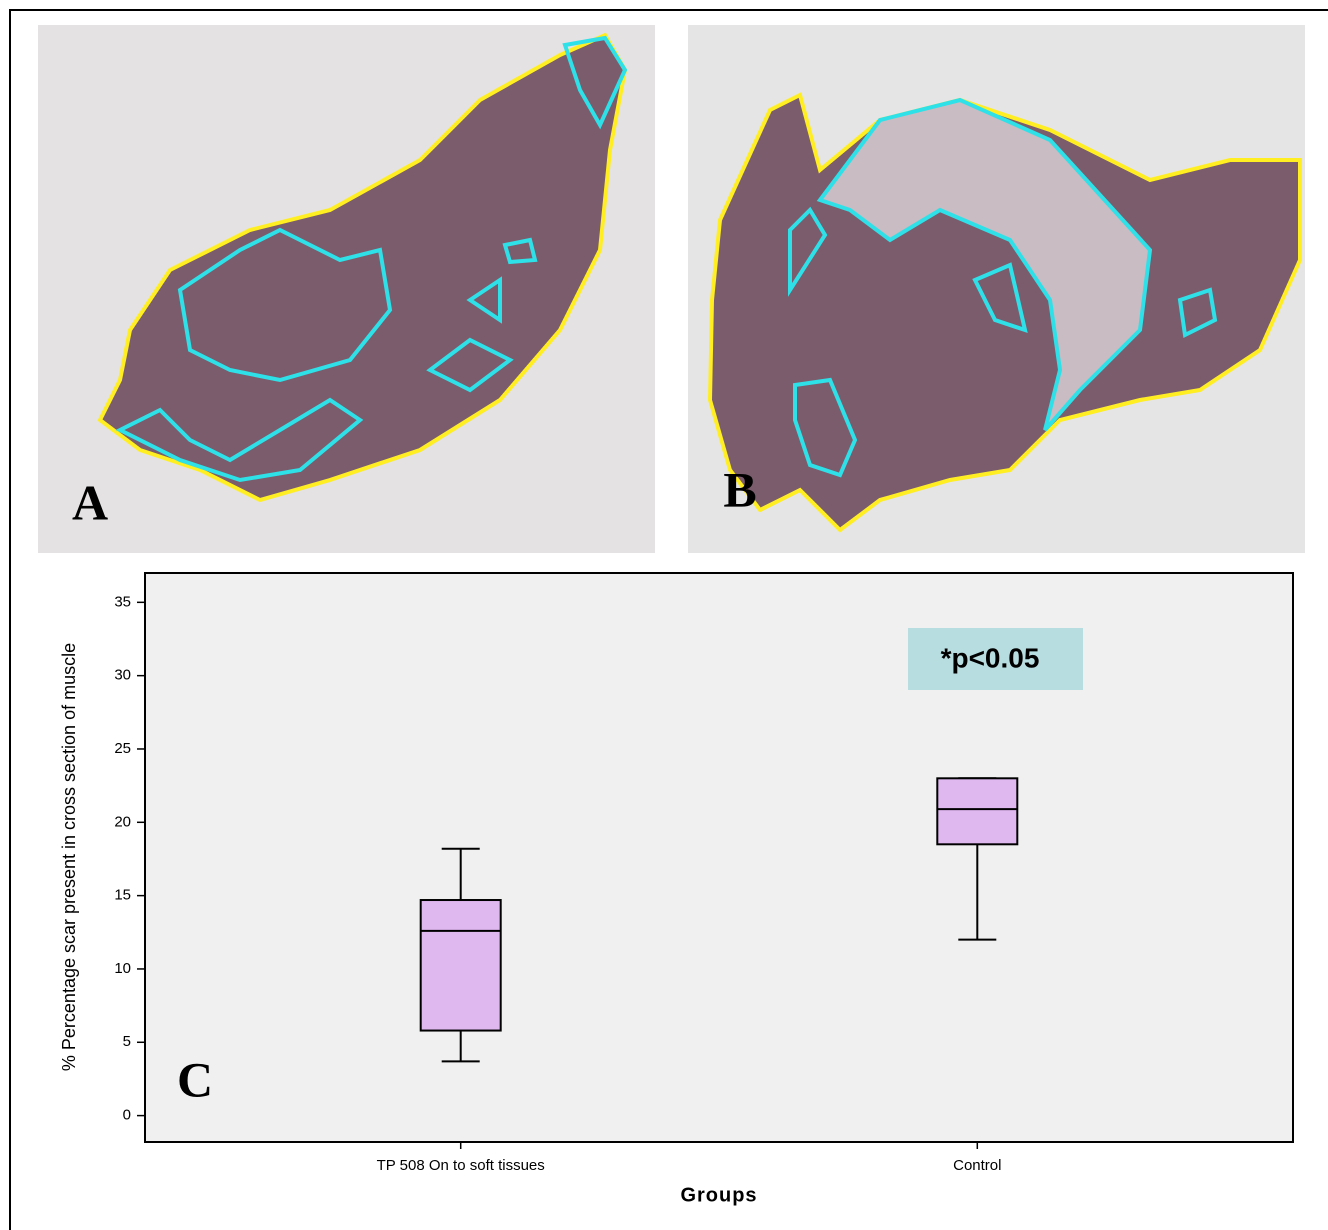  Describe the element at coordinates (122, 821) in the screenshot. I see `y-tick-label: 20` at that location.